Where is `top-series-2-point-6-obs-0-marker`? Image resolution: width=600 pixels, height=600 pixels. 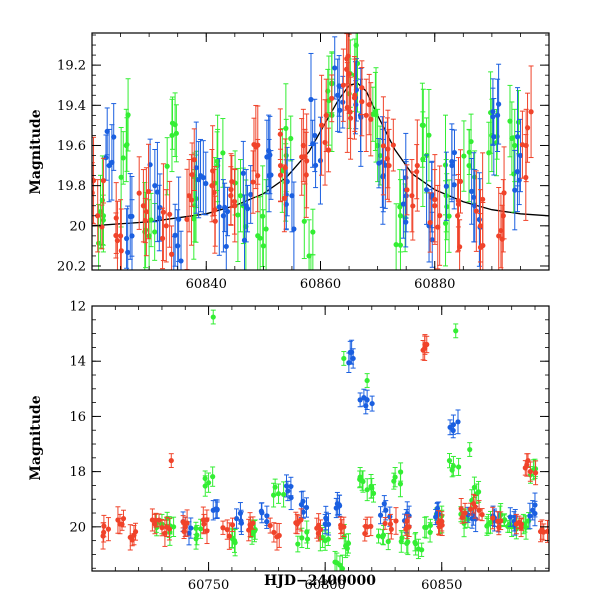 top-series-2-point-6-obs-0-marker is located at coordinates (234, 201).